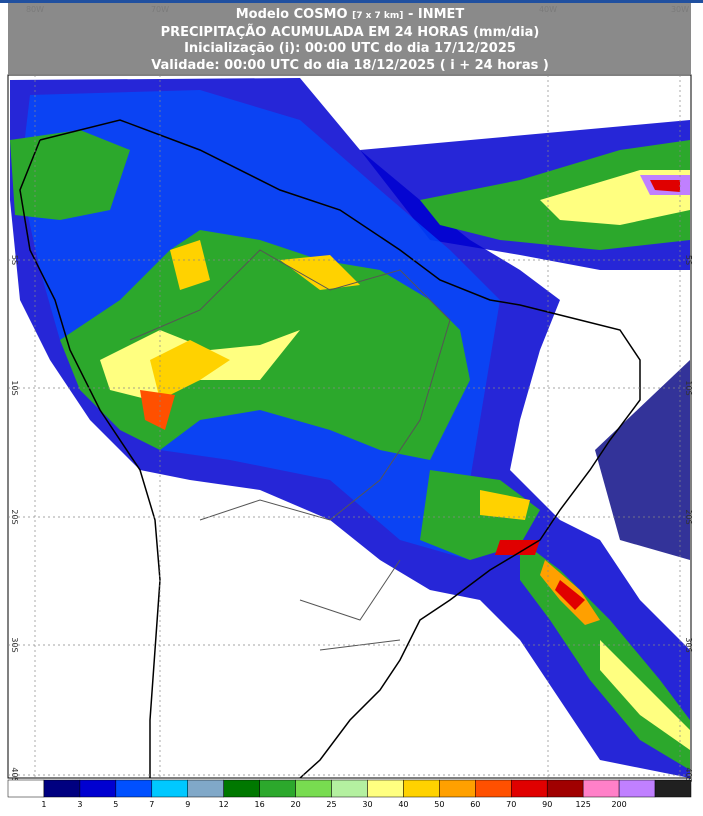 The width and height of the screenshot is (703, 816). Describe the element at coordinates (377, 16) in the screenshot. I see `resolution: [7 x 7 km]` at that location.